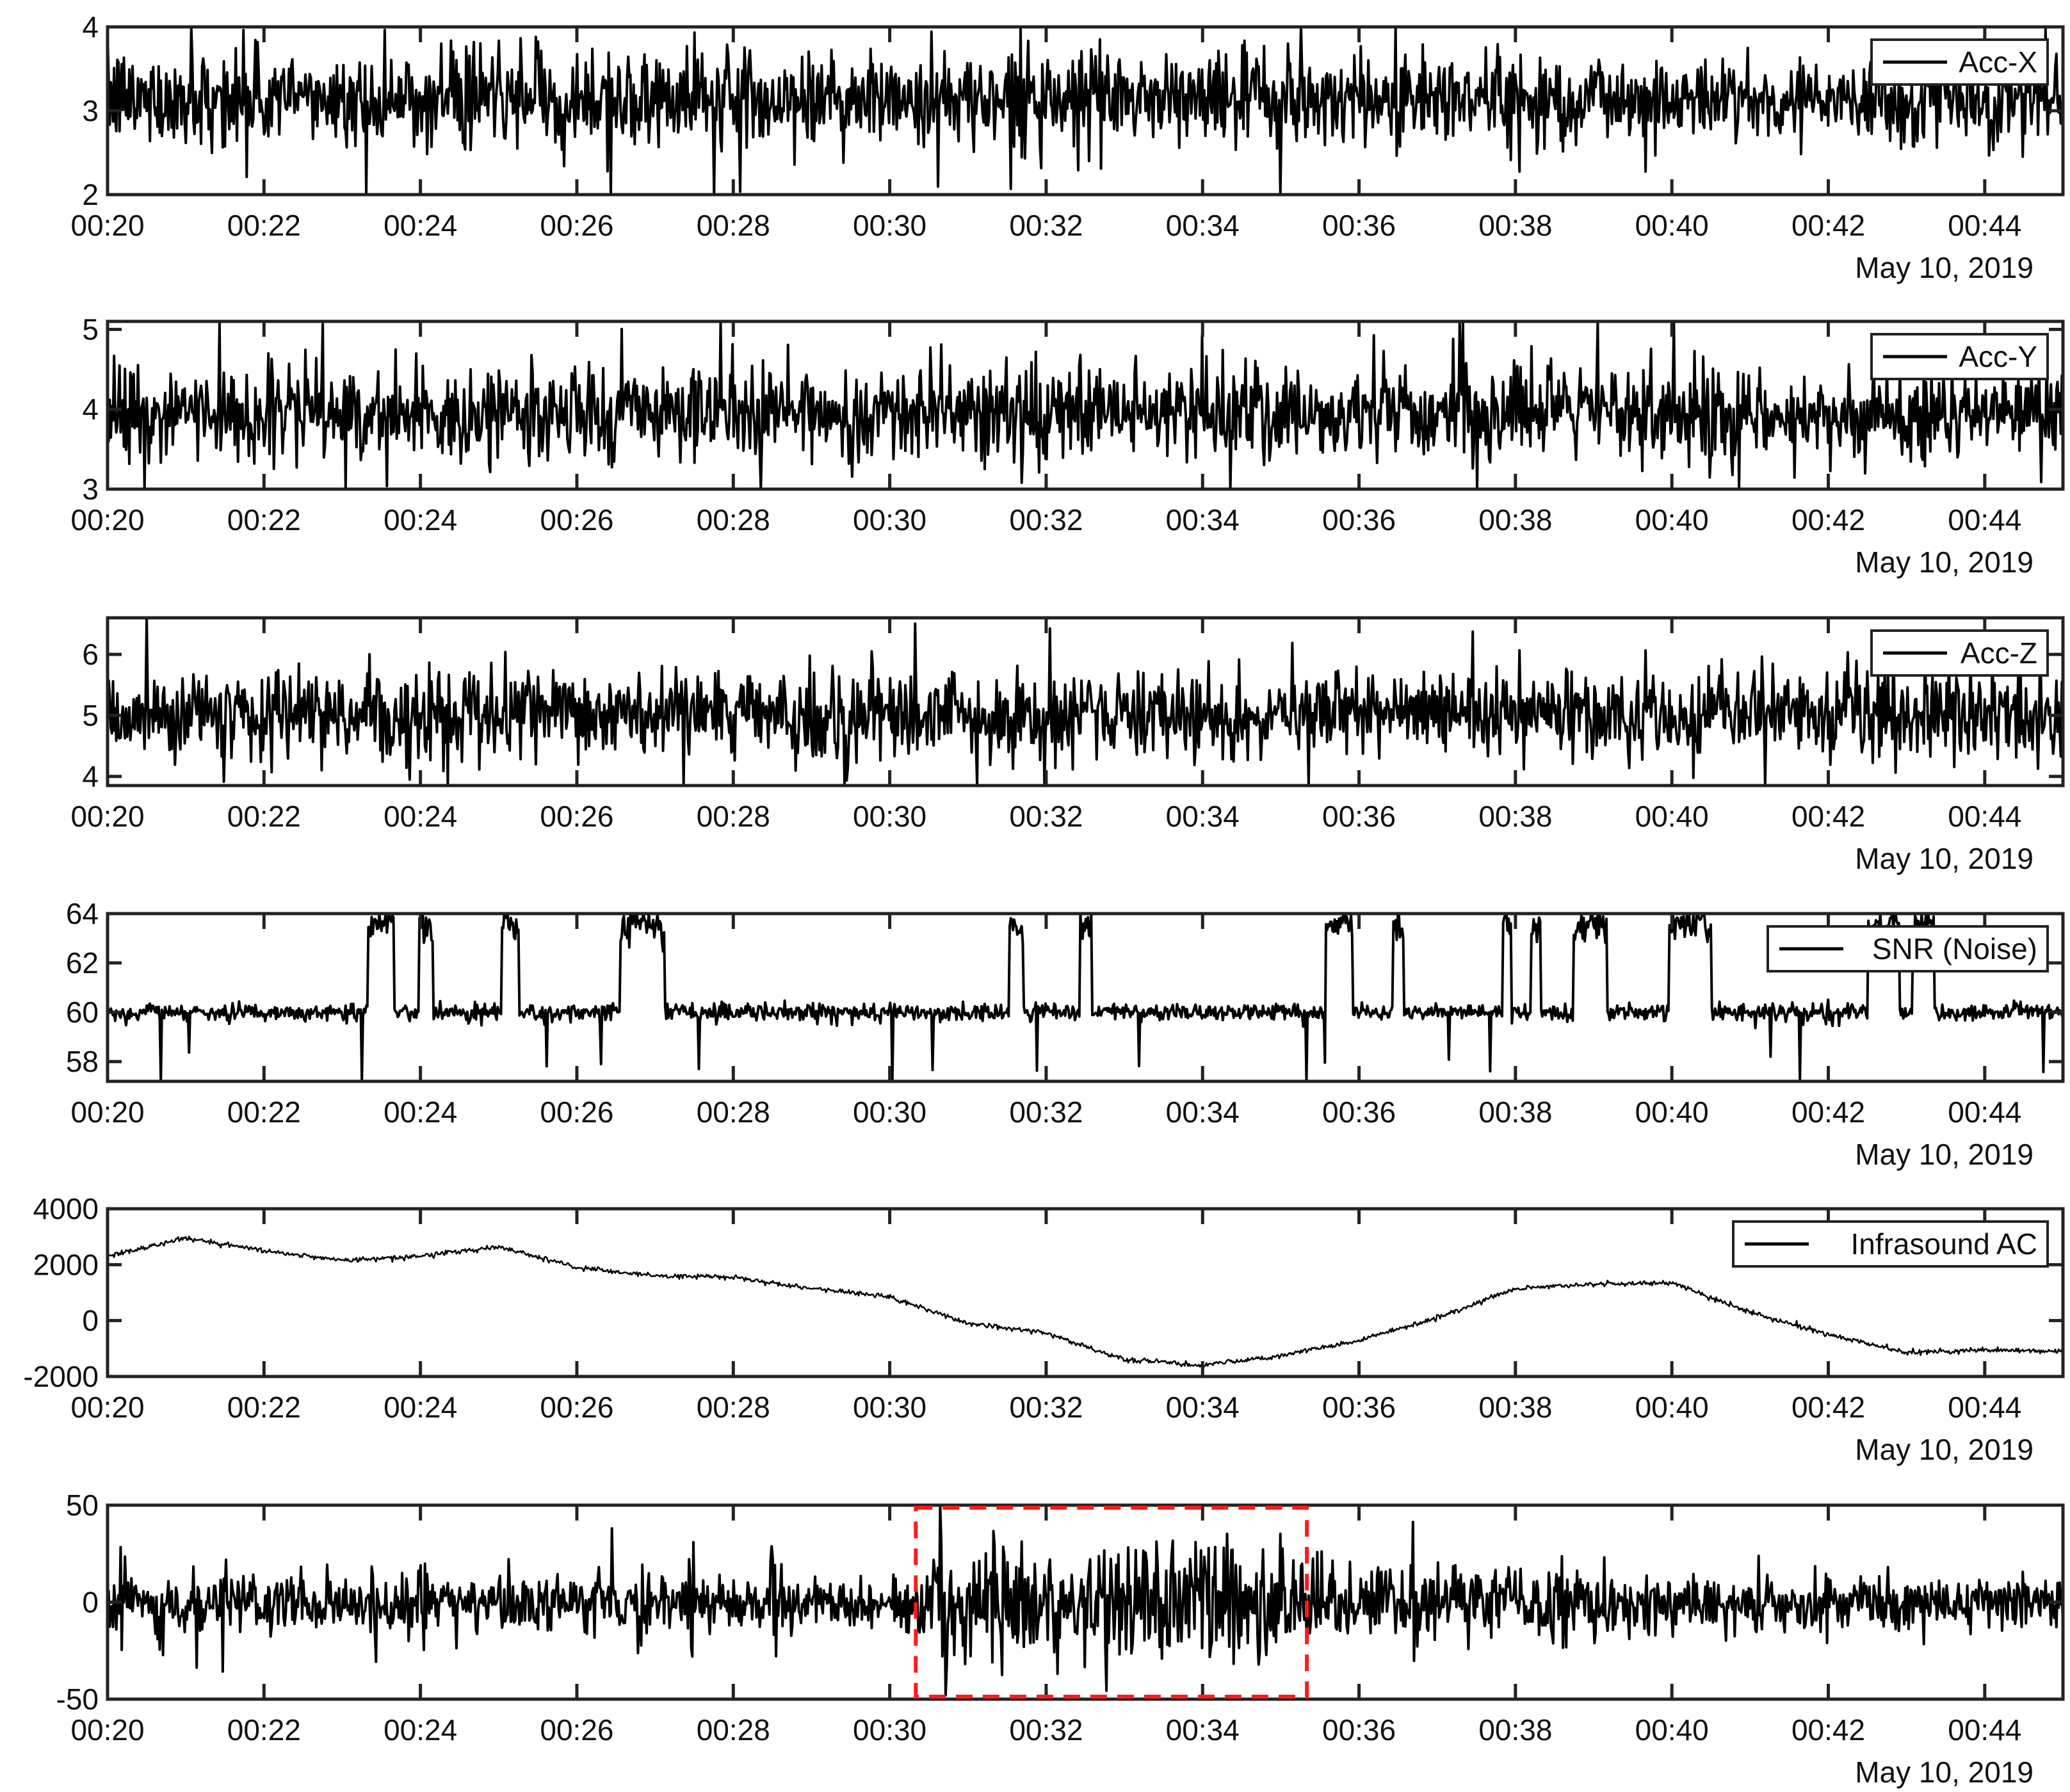 The width and height of the screenshot is (2070, 1792). What do you see at coordinates (1111, 1602) in the screenshot?
I see `highlight-box` at bounding box center [1111, 1602].